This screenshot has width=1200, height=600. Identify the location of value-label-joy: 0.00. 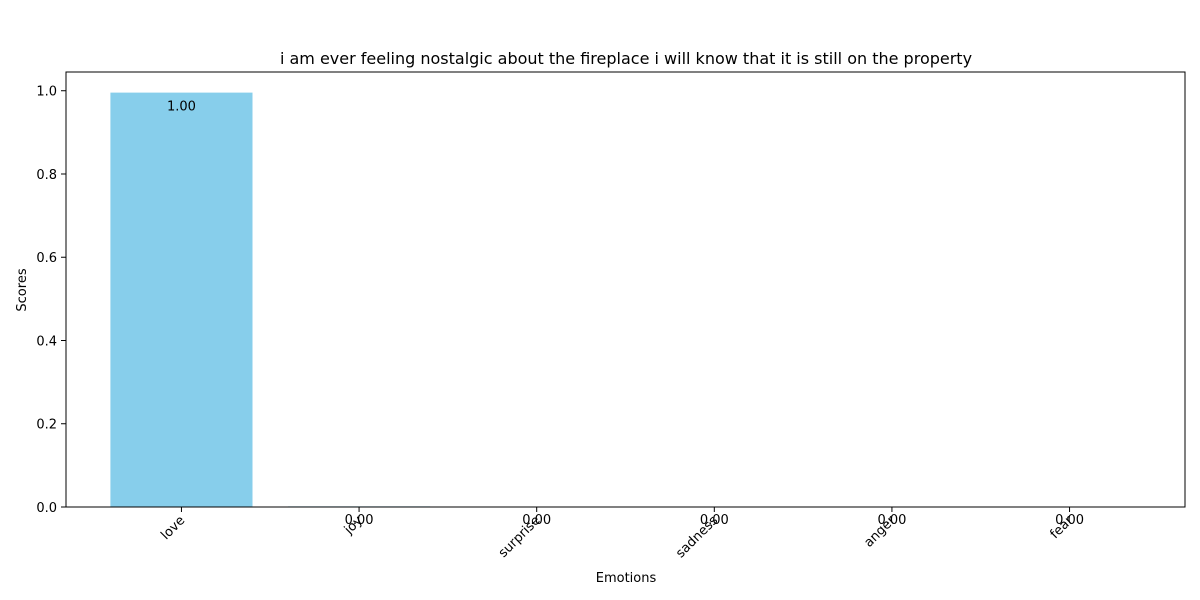
(359, 520).